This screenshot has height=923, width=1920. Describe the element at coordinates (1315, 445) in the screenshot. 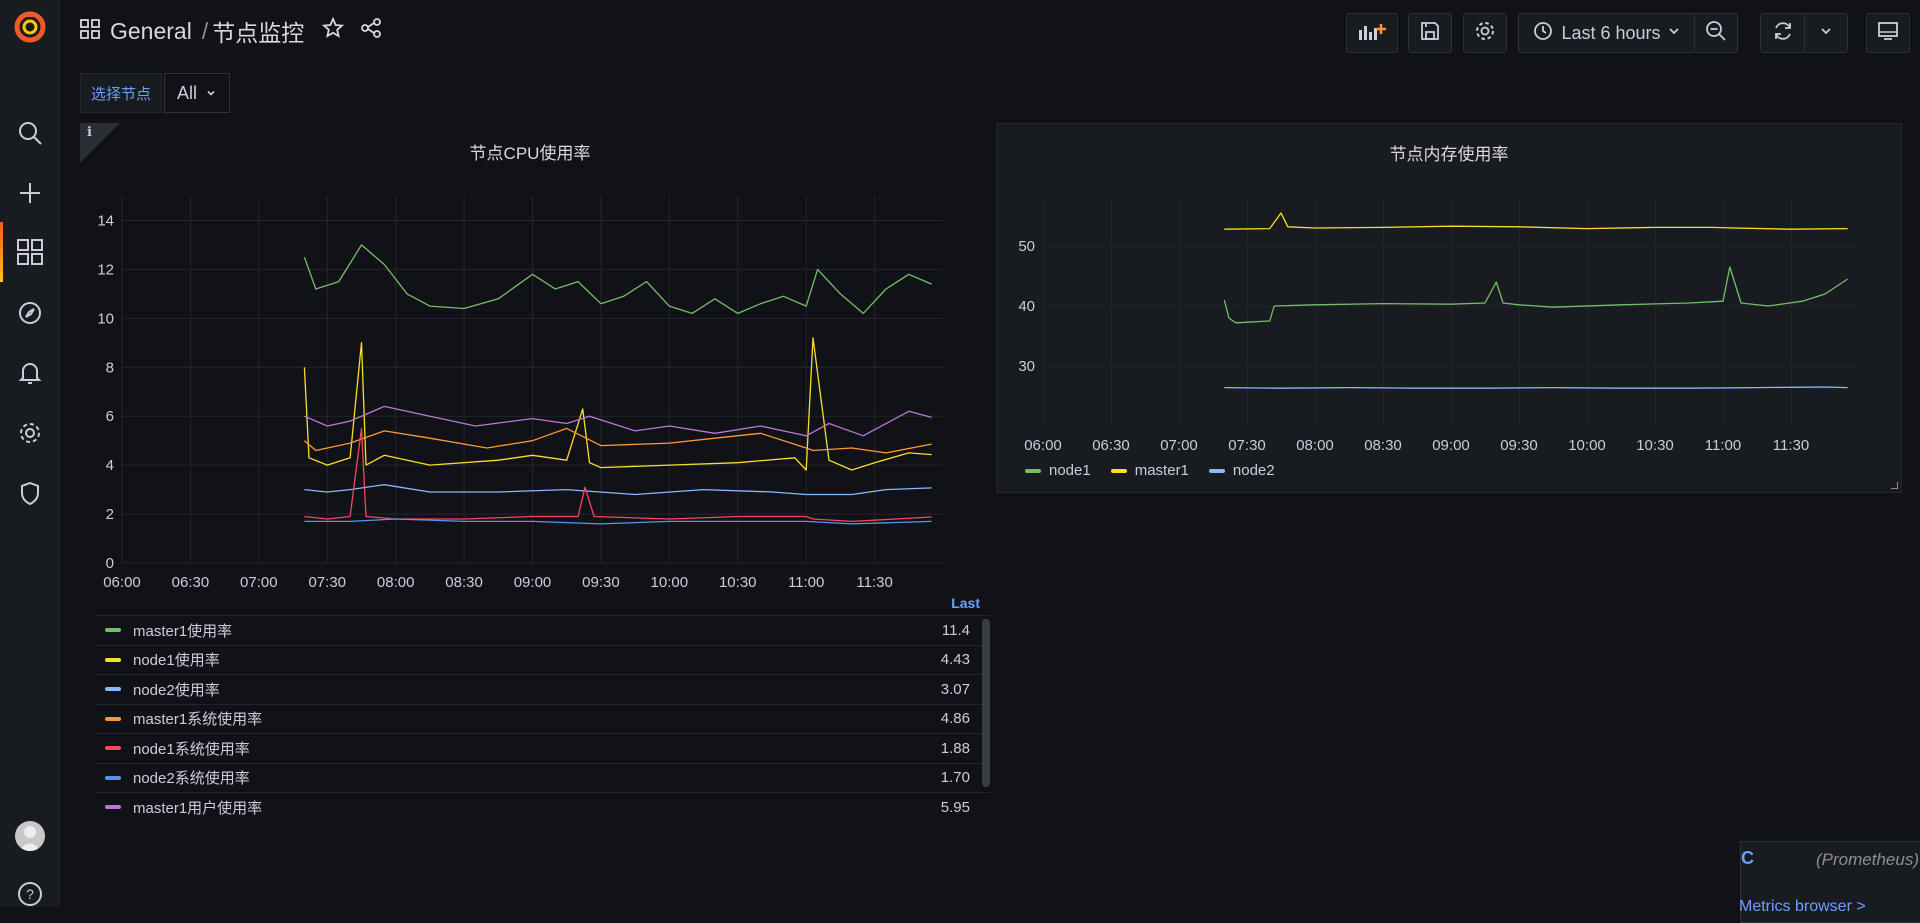

I see `x-tick-label: 08:00` at that location.